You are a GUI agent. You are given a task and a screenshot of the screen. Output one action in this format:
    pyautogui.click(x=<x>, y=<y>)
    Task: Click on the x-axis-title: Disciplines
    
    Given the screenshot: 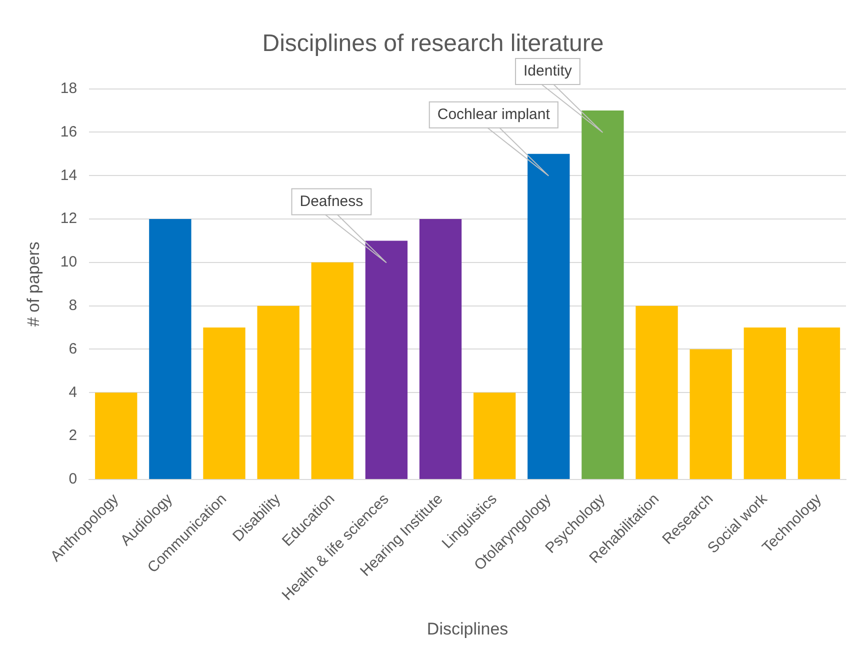 What is the action you would take?
    pyautogui.click(x=467, y=628)
    